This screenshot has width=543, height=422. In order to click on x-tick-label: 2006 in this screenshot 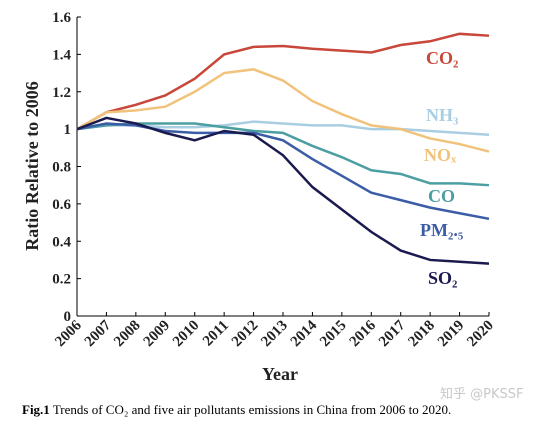, I will do `click(68, 333)`.